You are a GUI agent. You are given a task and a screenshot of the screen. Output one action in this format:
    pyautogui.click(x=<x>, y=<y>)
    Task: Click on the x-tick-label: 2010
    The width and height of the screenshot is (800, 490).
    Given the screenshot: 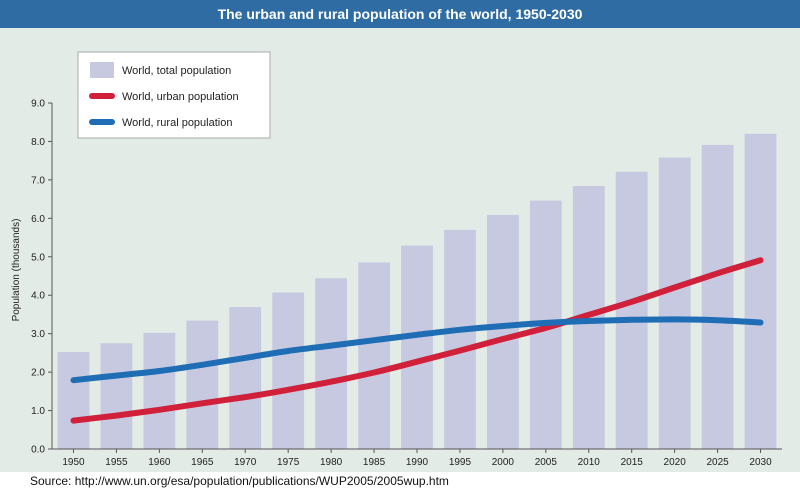 What is the action you would take?
    pyautogui.click(x=589, y=462)
    